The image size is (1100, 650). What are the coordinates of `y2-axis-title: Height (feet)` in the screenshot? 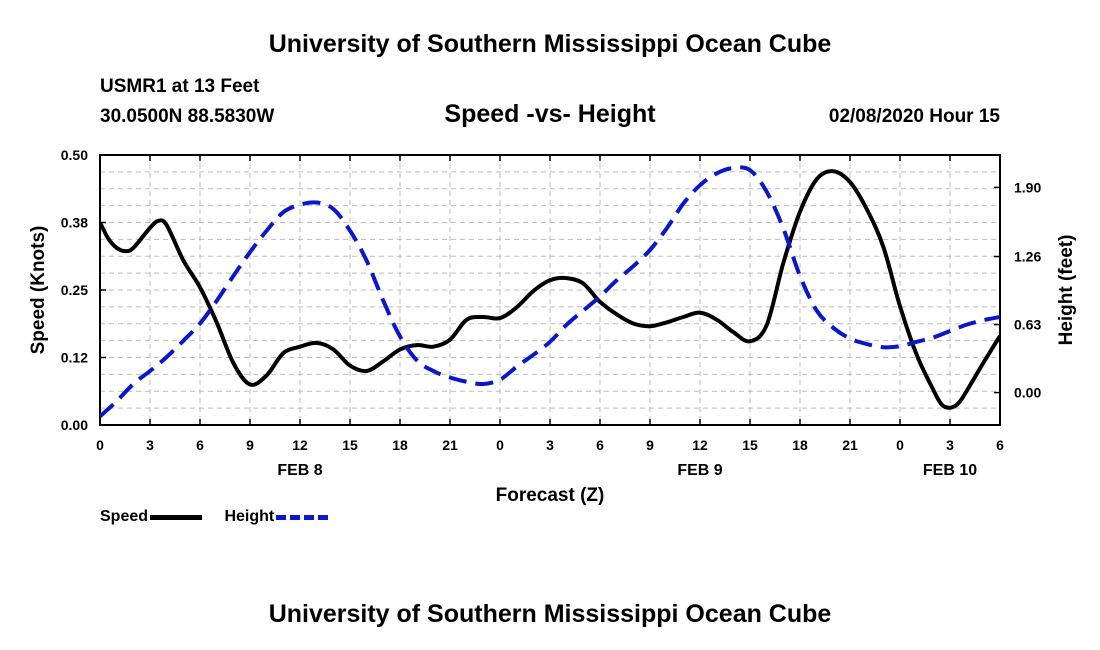 It's located at (1066, 290).